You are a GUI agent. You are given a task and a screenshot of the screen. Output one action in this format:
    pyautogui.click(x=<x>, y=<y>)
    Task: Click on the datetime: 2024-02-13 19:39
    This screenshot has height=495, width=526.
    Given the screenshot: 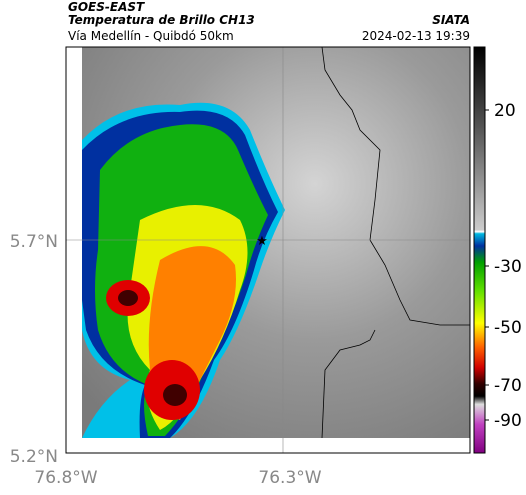 What is the action you would take?
    pyautogui.click(x=416, y=36)
    